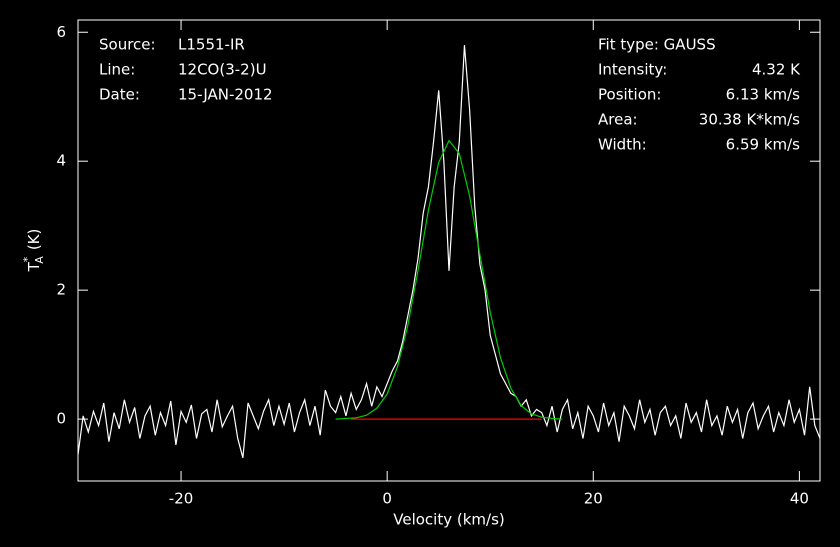 The image size is (840, 547). I want to click on header-key: Line:, so click(117, 70).